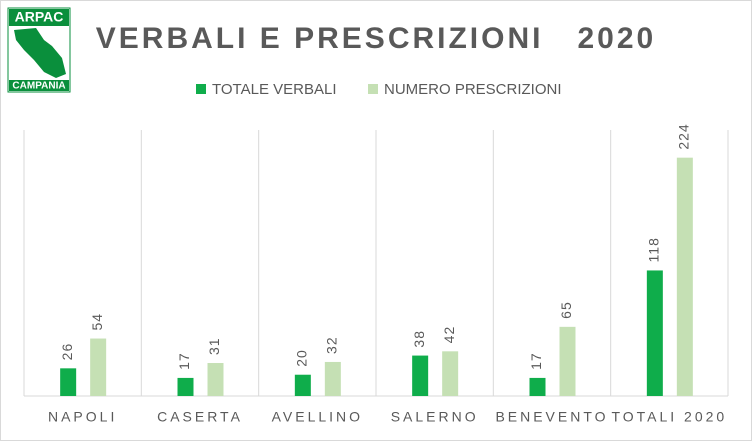 Image resolution: width=752 pixels, height=441 pixels. Describe the element at coordinates (214, 346) in the screenshot. I see `data-label: 31` at that location.